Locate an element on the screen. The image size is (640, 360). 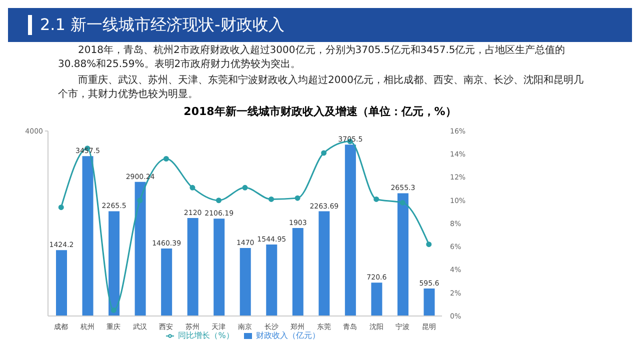
text: 而重庆、武汉、苏州、天津、东莞和宁波财政收入均超过2000亿元，相比成都、西安、南京、长沙、沈阳和昆明几个市，其财力优势也较为明显。 is located at coordinates (320, 88).